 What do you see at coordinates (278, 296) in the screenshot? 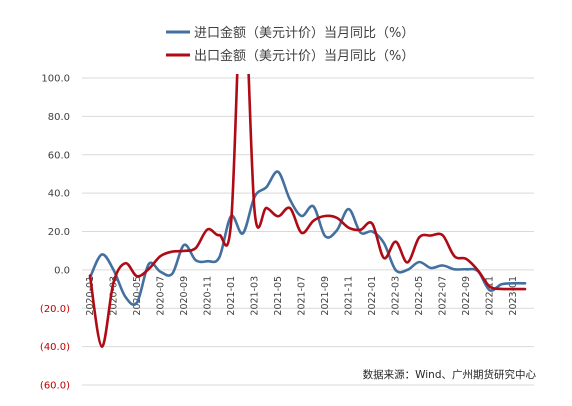
I see `x-tick-label: 2021-05` at bounding box center [278, 296].